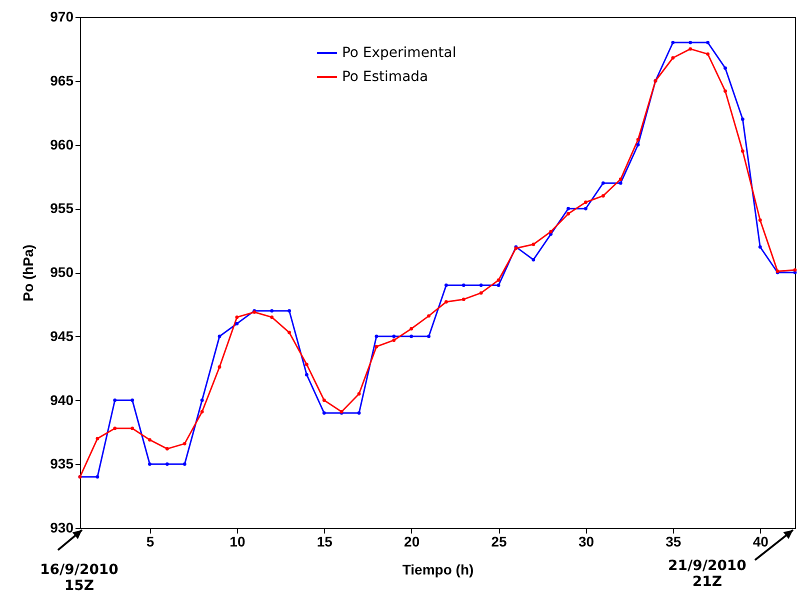 Image resolution: width=799 pixels, height=603 pixels. I want to click on x-tick-label: 5, so click(150, 542).